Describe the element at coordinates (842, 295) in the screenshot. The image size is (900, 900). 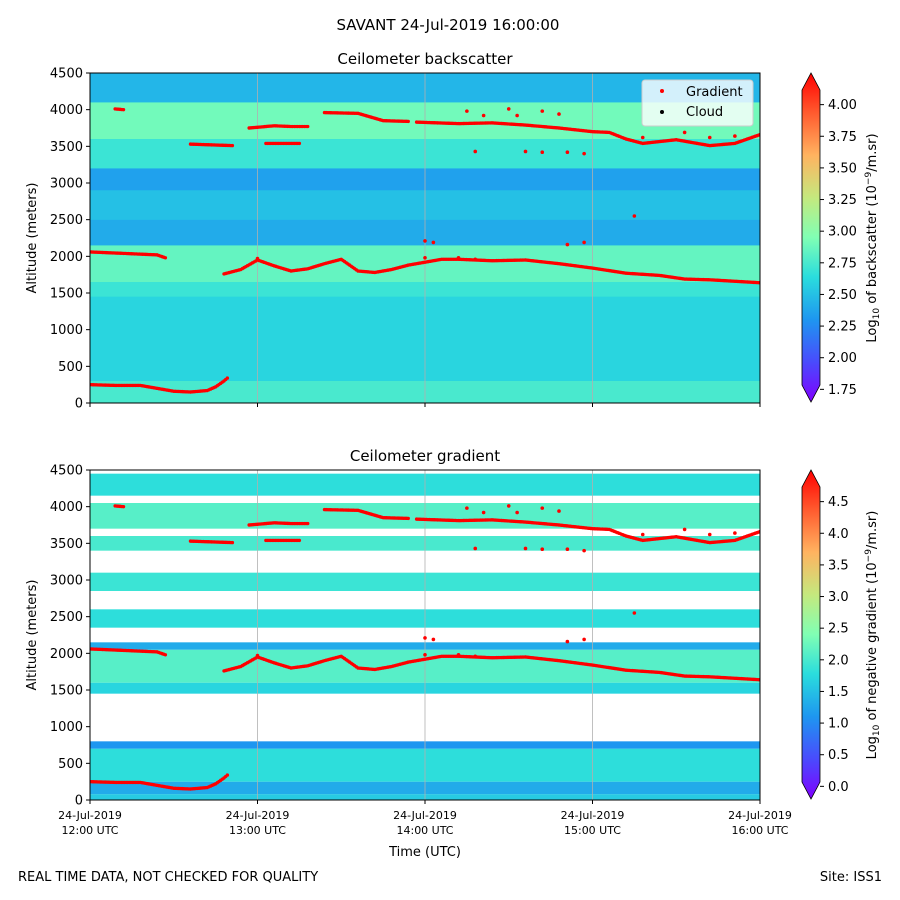
I see `colorbar-tick-label: 2.50` at that location.